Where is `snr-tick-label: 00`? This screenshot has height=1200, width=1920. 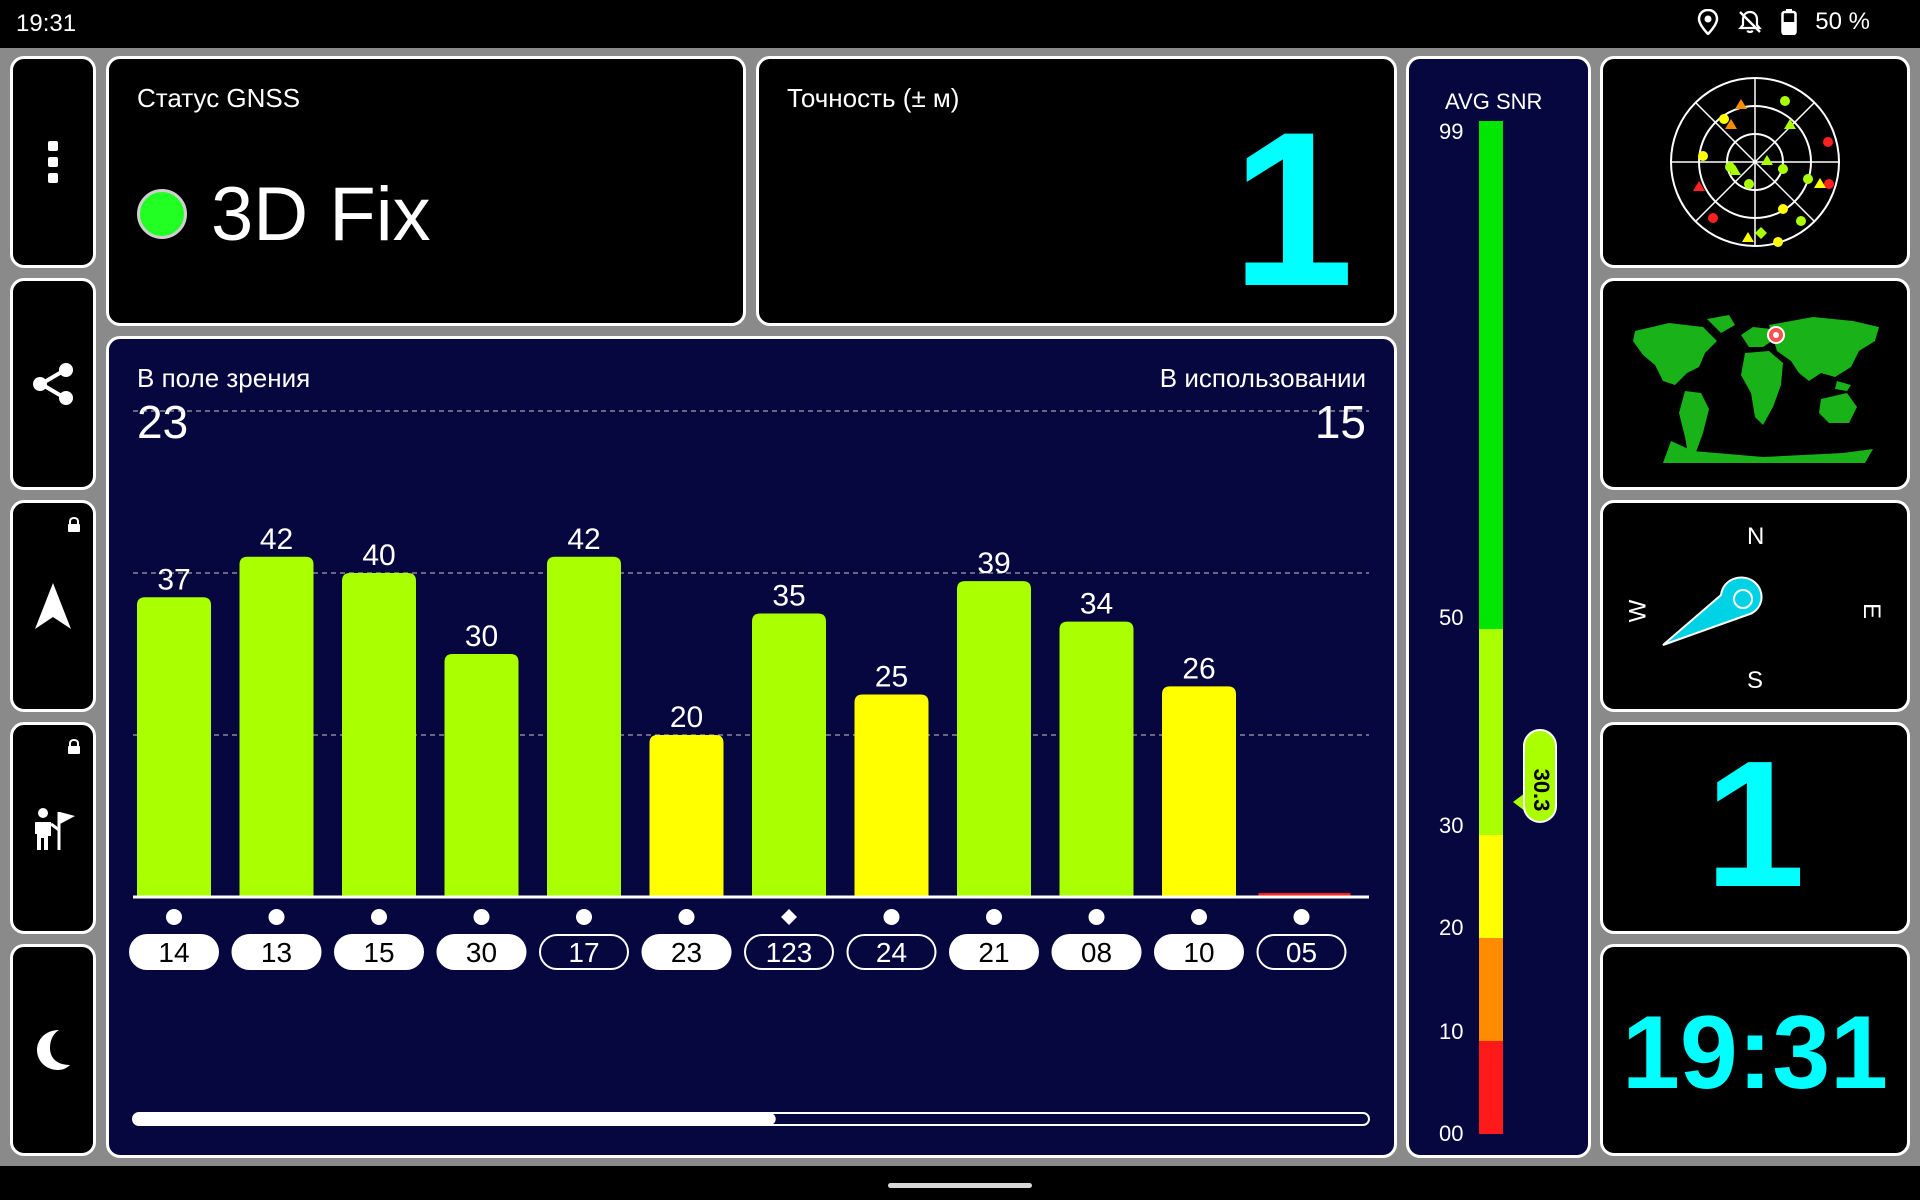
snr-tick-label: 00 is located at coordinates (1451, 1133).